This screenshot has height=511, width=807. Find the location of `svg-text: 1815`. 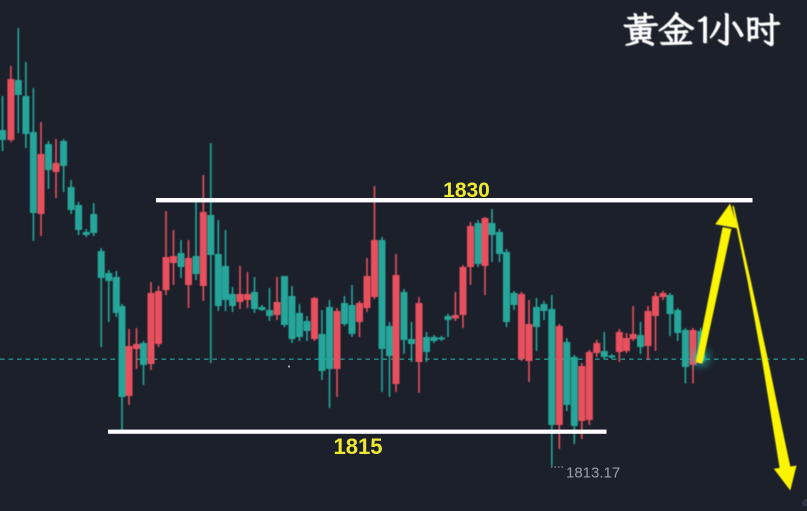

svg-text: 1815 is located at coordinates (358, 446).